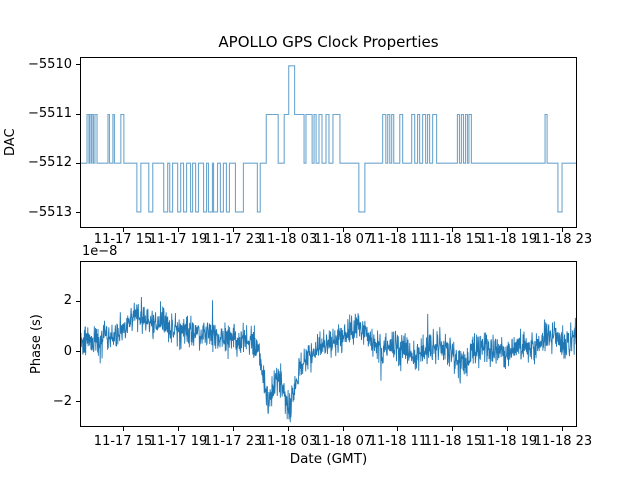 The width and height of the screenshot is (640, 480). Describe the element at coordinates (67, 301) in the screenshot. I see `phase-y-tick-label: 2` at that location.